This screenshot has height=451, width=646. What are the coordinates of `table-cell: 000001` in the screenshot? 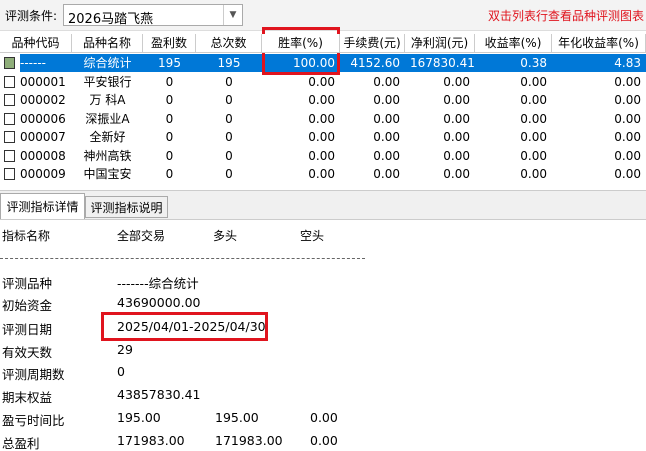 It's located at (43, 81).